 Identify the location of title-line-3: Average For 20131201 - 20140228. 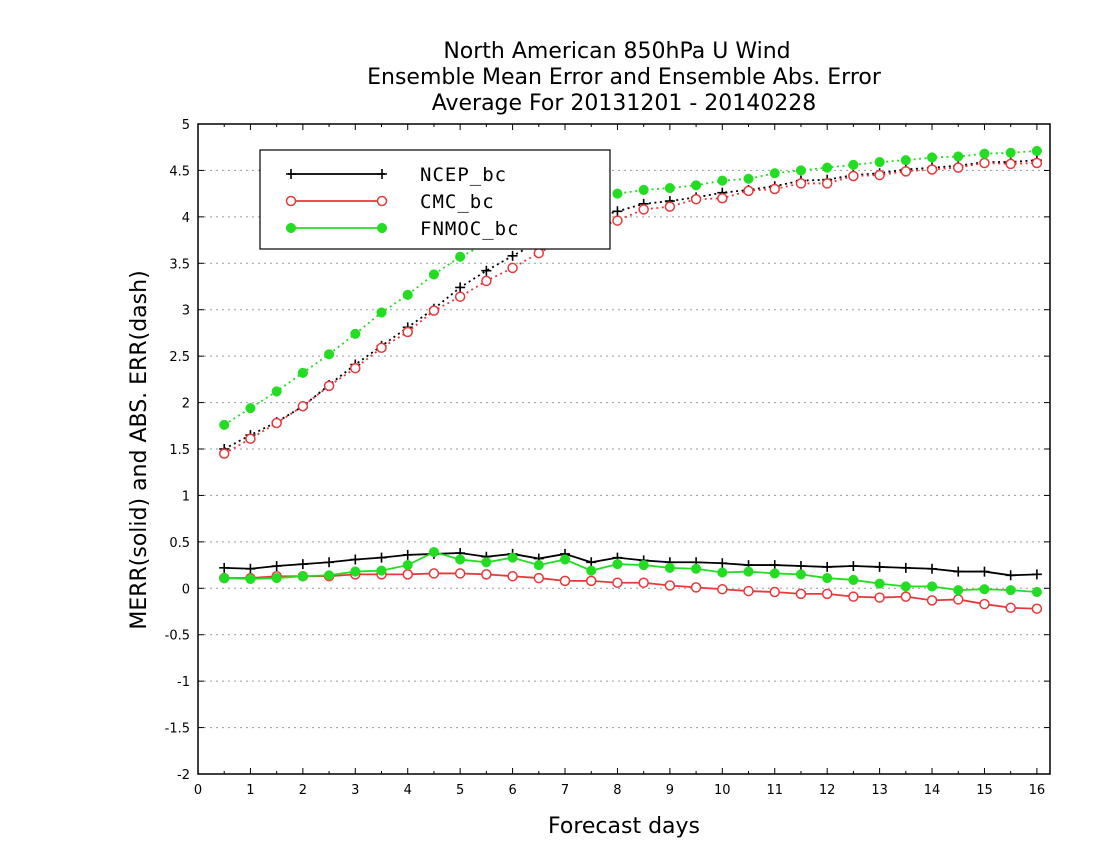
(624, 103).